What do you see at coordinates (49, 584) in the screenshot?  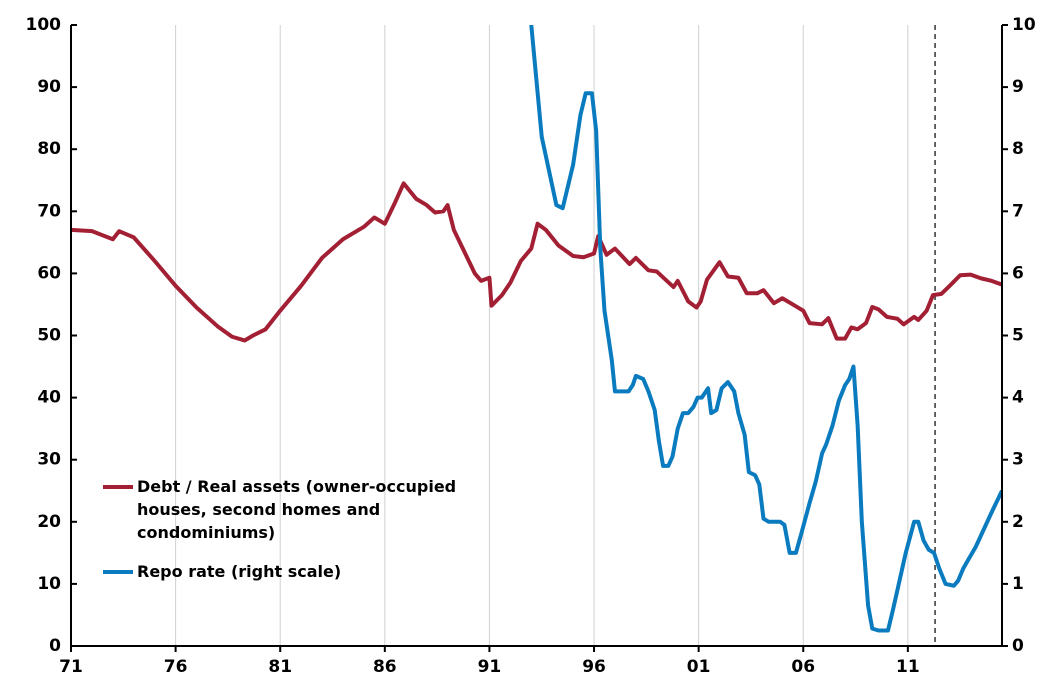 I see `y-tick-label: 10` at bounding box center [49, 584].